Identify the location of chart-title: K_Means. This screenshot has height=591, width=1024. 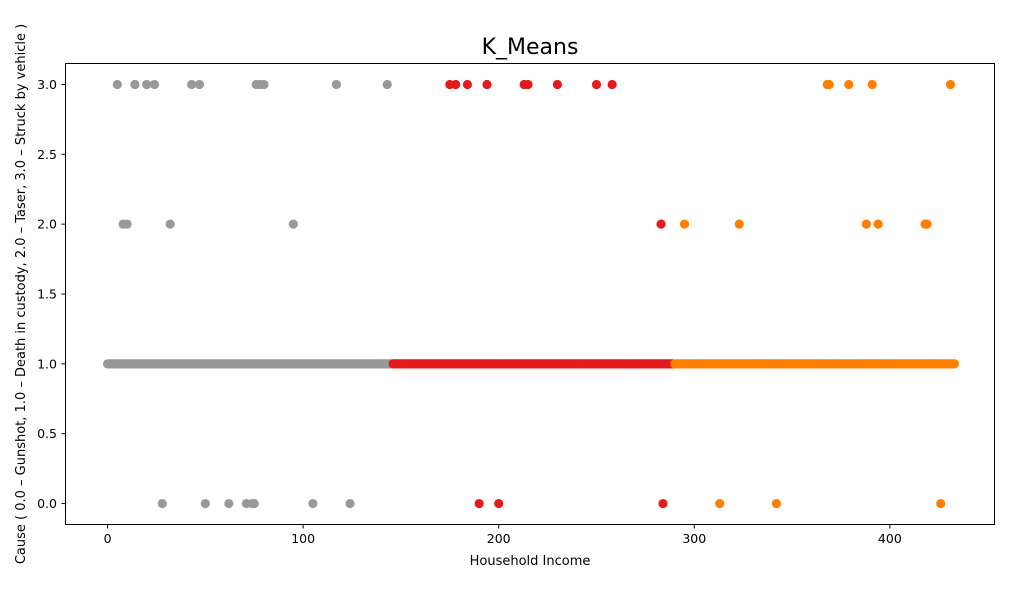
(530, 47).